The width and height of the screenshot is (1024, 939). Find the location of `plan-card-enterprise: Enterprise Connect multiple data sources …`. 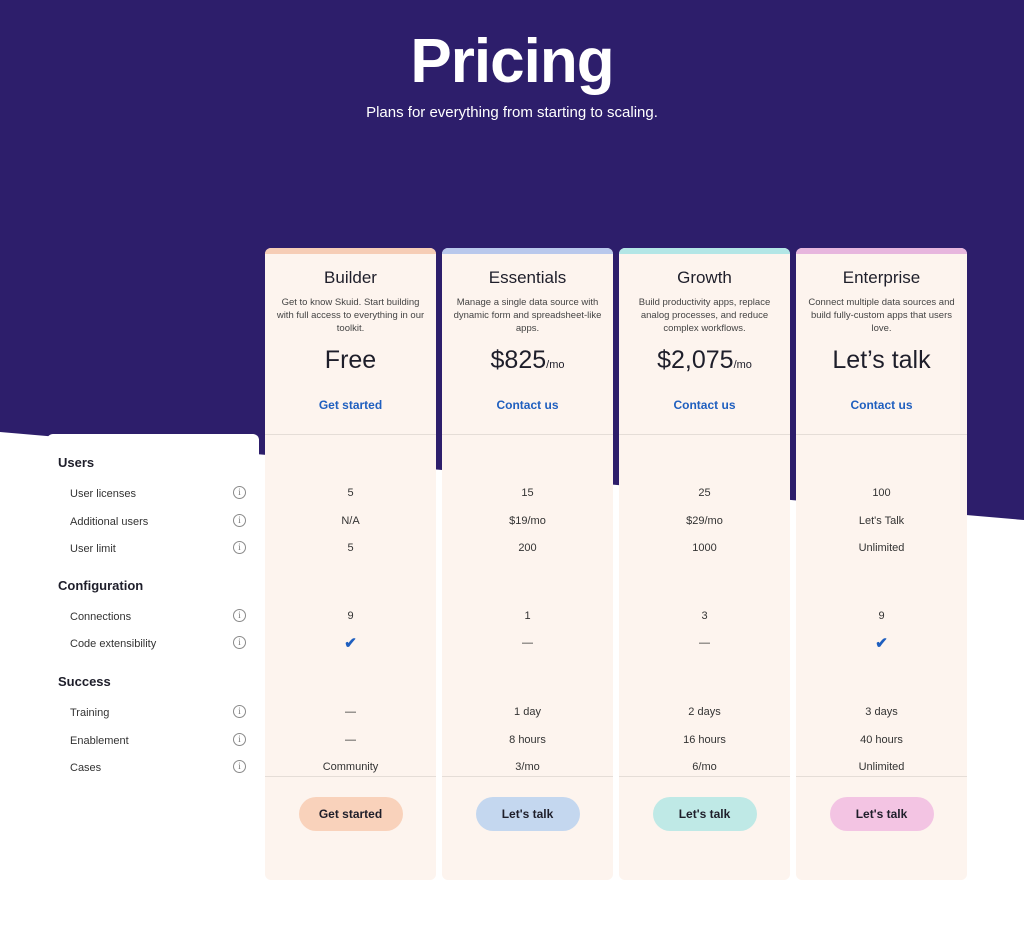

plan-card-enterprise: Enterprise Connect multiple data sources … is located at coordinates (881, 564).